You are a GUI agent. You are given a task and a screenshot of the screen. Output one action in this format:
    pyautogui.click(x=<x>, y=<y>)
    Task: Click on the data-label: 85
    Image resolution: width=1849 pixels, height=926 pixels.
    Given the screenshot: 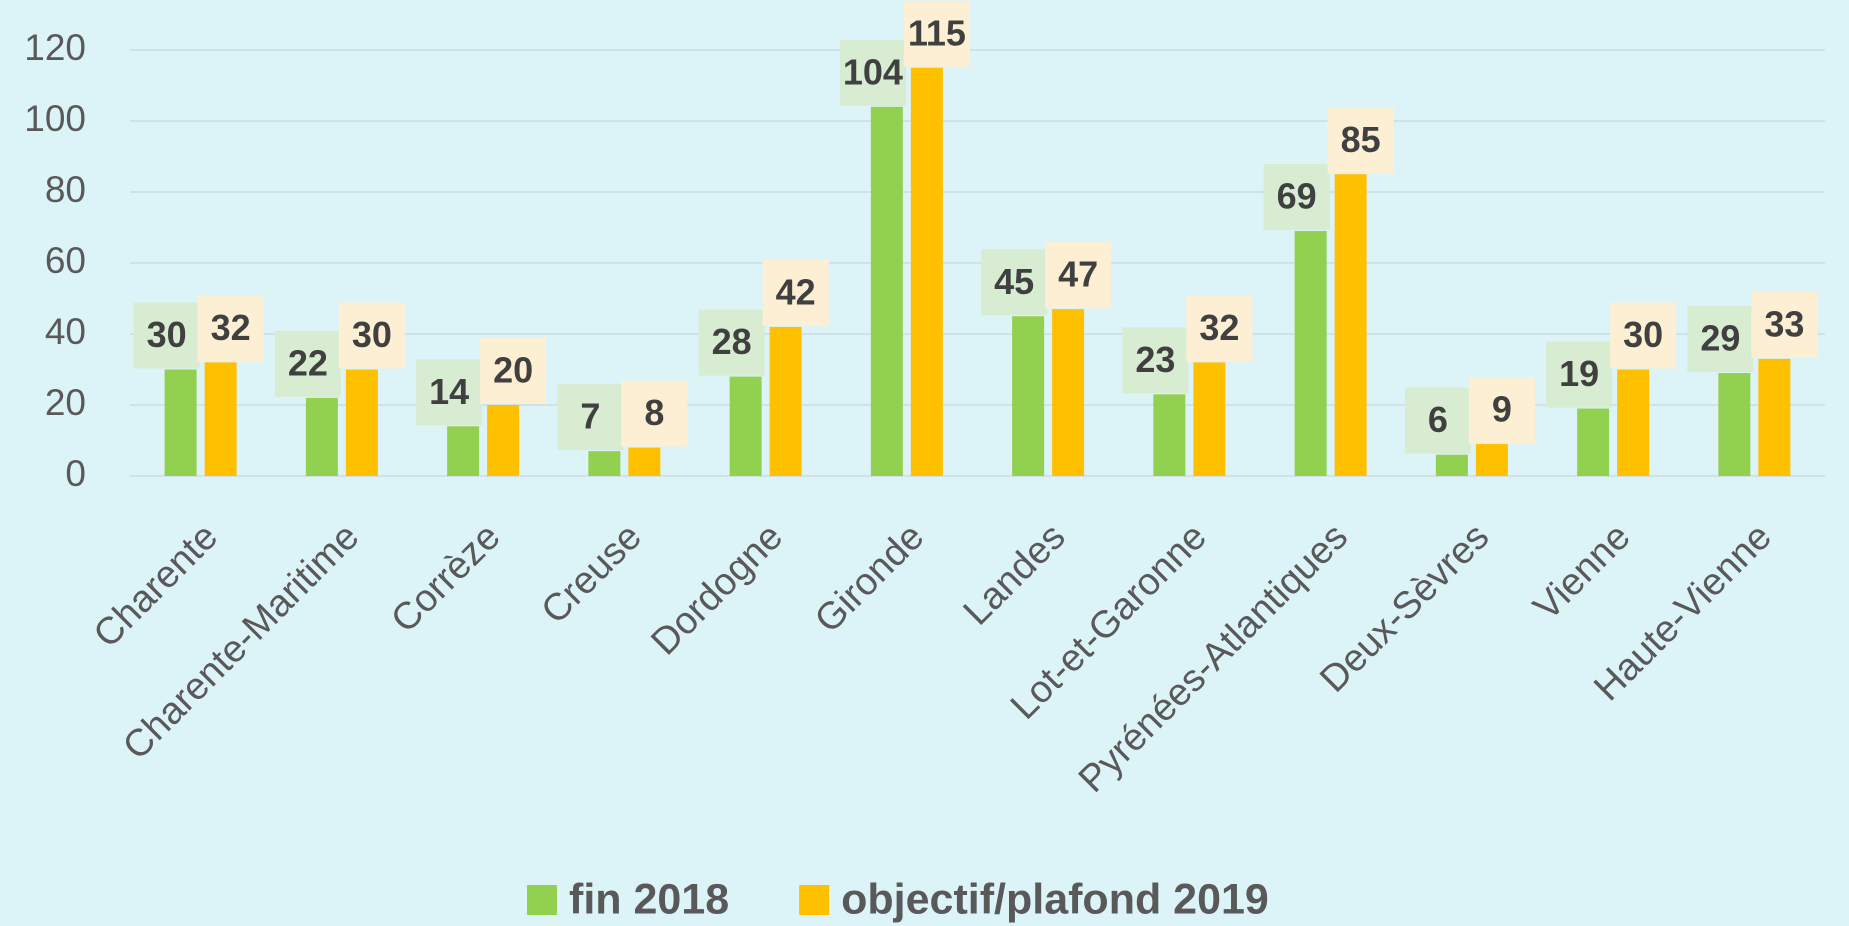 What is the action you would take?
    pyautogui.click(x=1361, y=139)
    